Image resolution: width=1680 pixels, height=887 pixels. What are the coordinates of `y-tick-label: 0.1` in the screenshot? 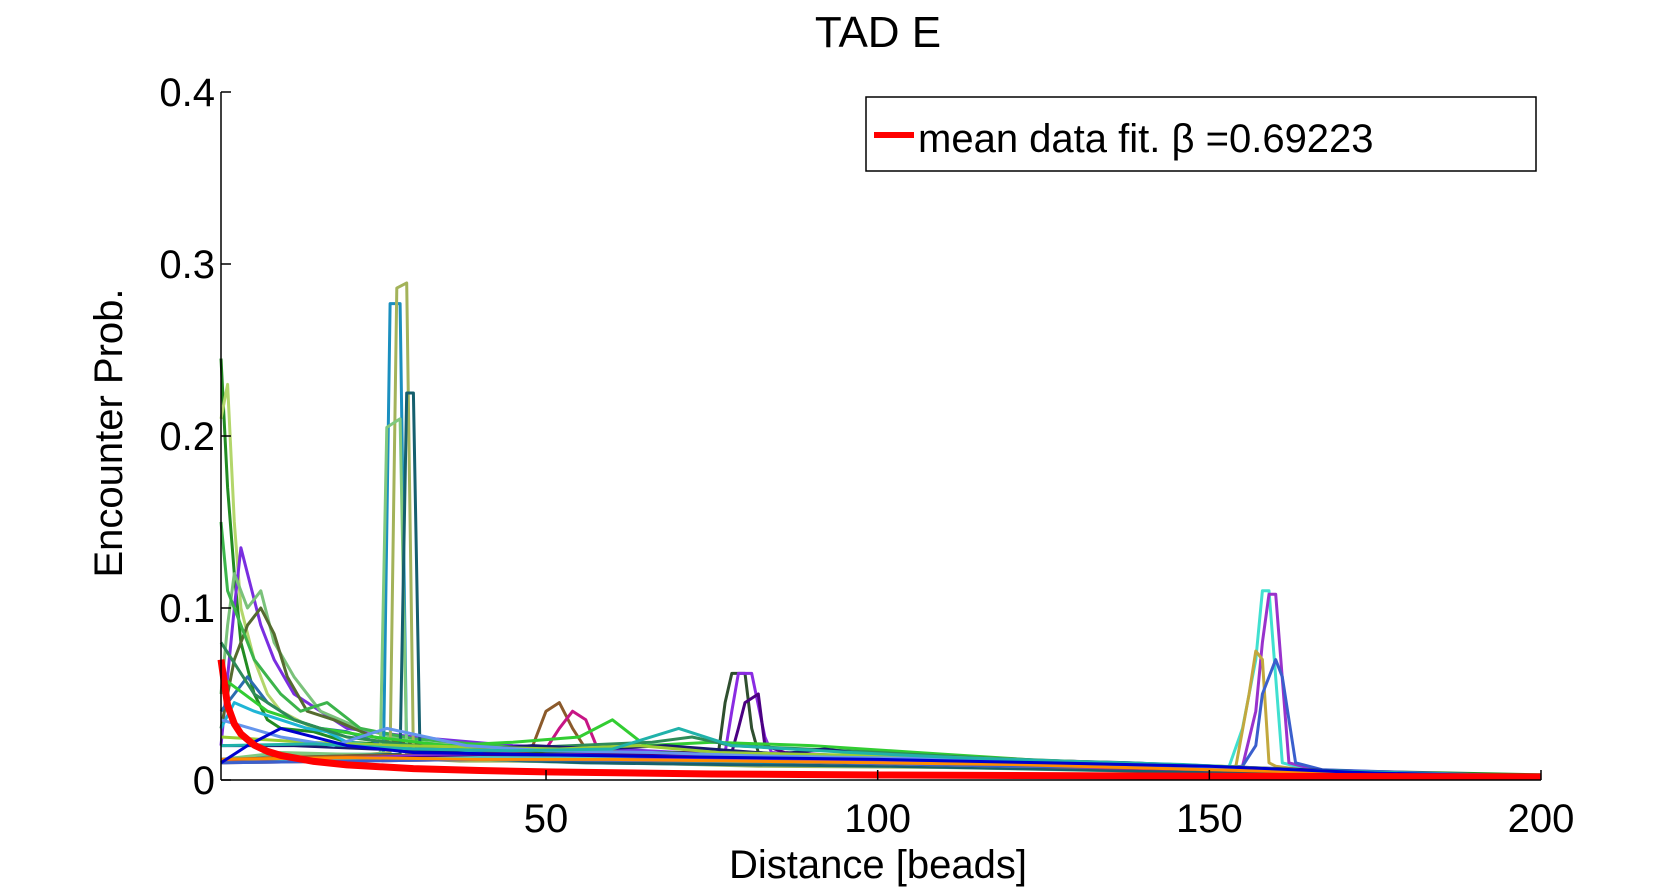 It's located at (187, 609).